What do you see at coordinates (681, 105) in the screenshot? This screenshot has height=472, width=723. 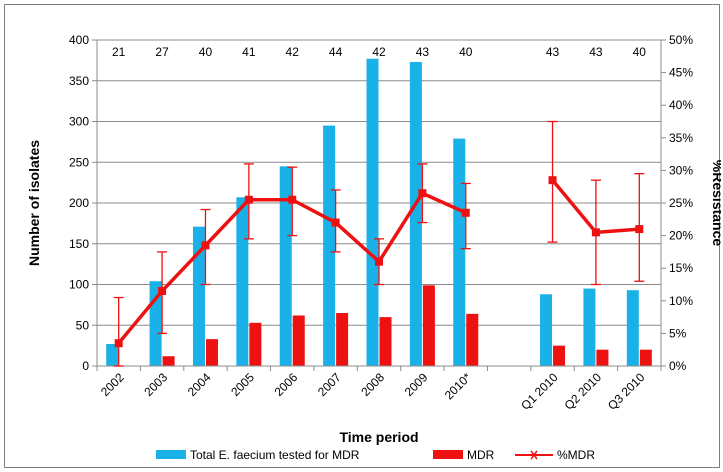 I see `y2-tick-label: 40%` at bounding box center [681, 105].